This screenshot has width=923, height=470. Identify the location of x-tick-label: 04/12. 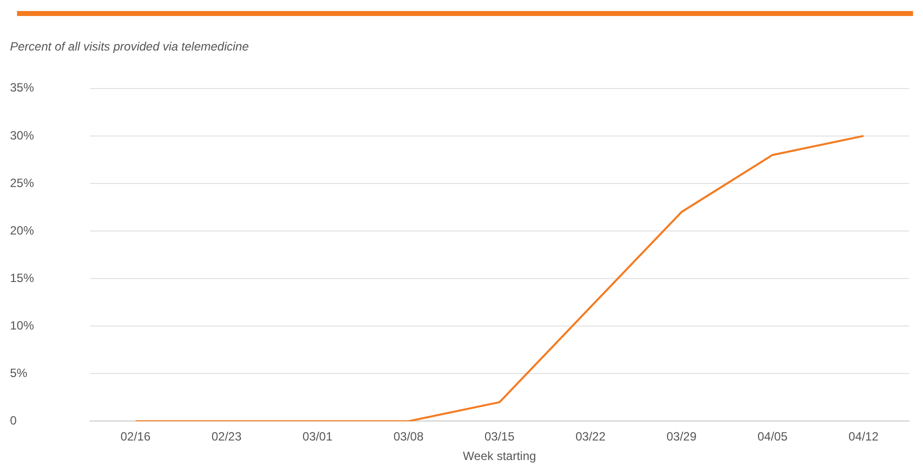
(863, 437).